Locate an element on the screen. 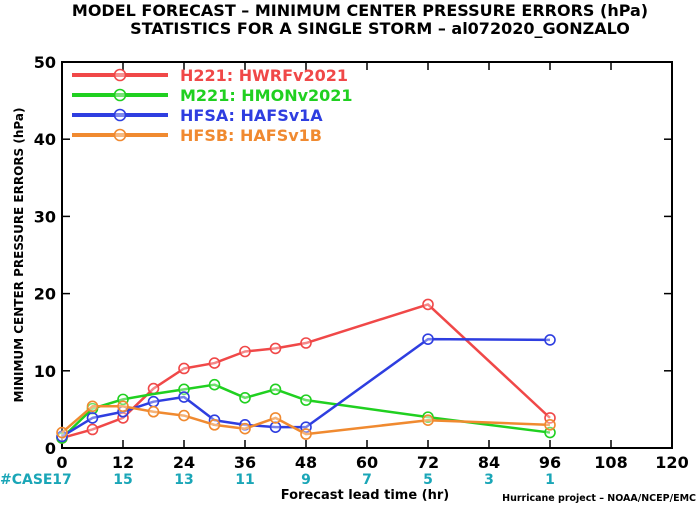  case-count: 13 is located at coordinates (183, 480).